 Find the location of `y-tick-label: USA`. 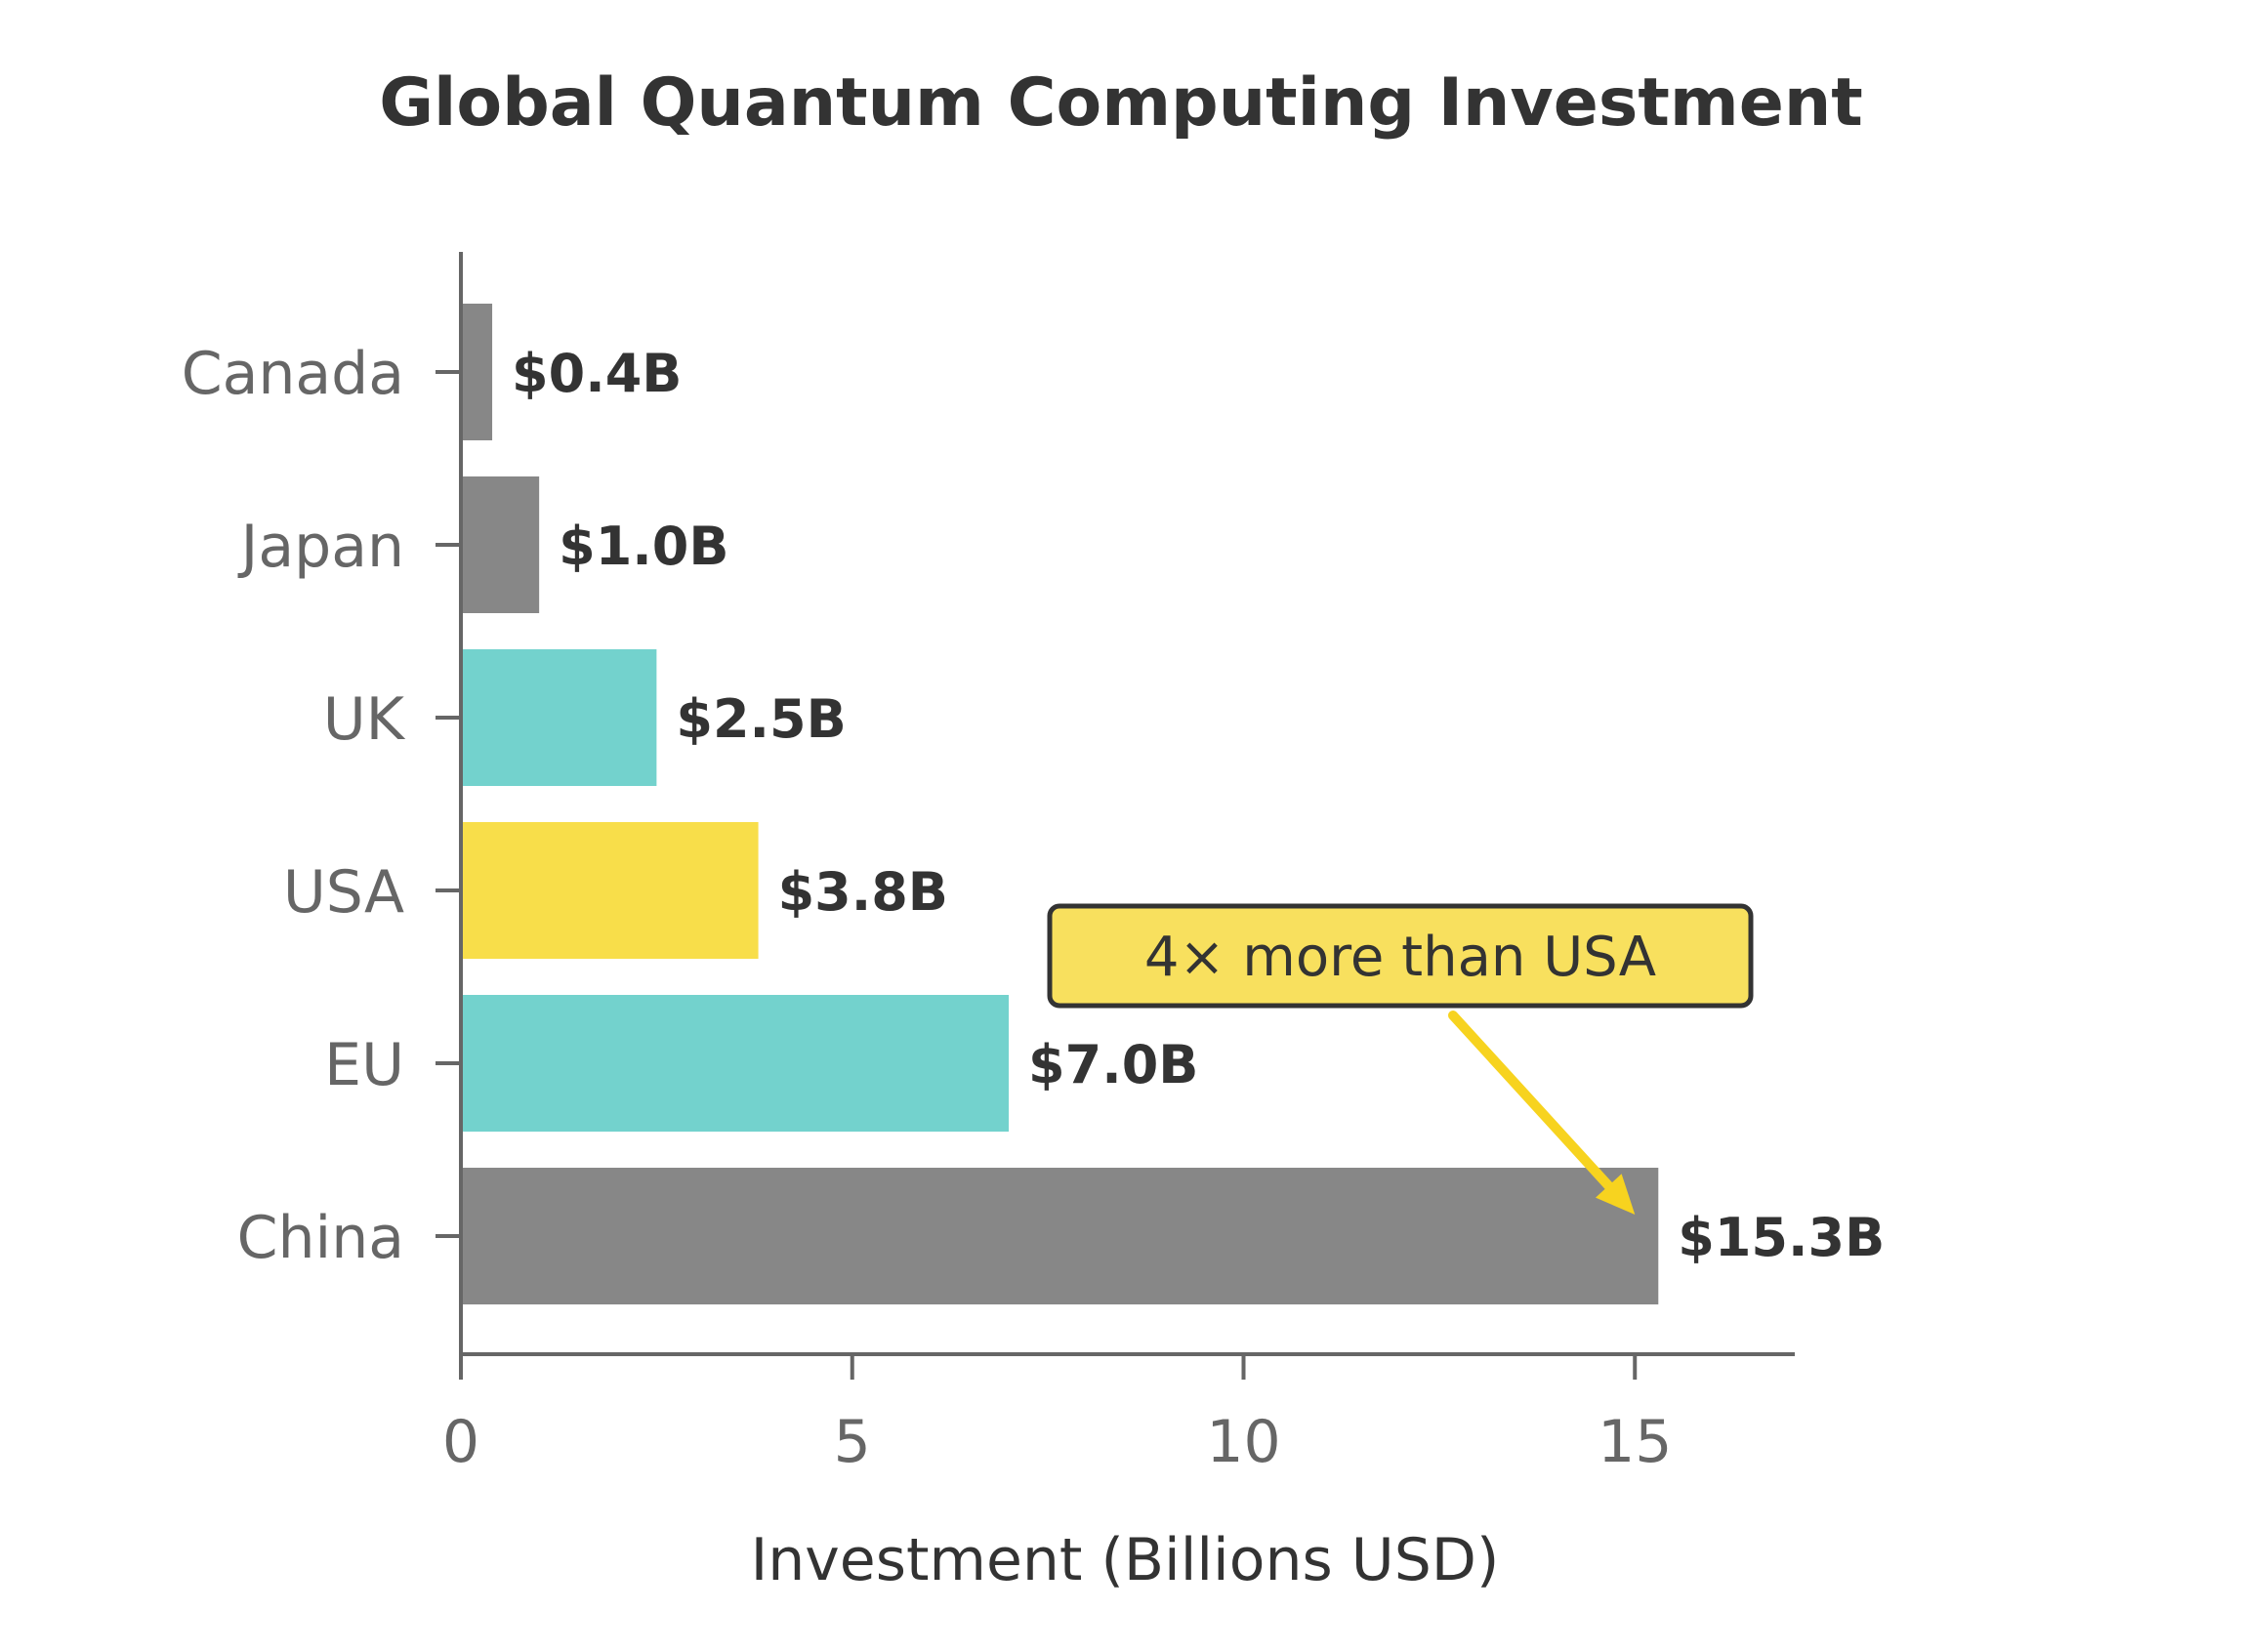

y-tick-label: USA is located at coordinates (344, 892).